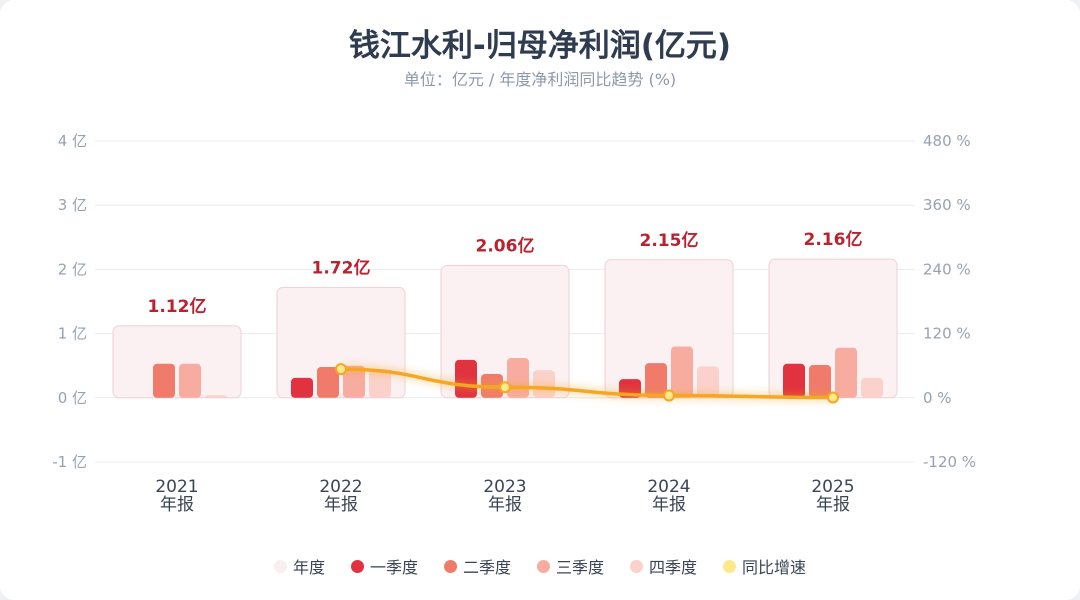 The height and width of the screenshot is (600, 1080). I want to click on x-tick-label: 2023, so click(504, 487).